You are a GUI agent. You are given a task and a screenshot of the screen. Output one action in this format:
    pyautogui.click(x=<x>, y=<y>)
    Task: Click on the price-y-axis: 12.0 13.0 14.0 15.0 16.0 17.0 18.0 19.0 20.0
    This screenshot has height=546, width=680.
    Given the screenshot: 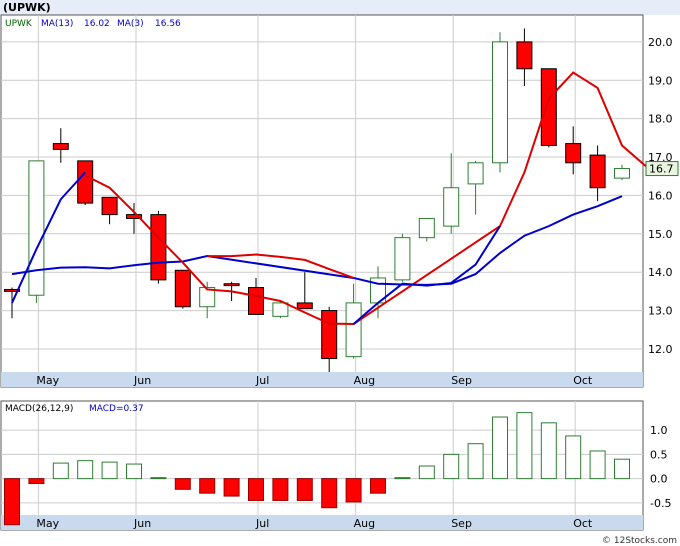 What is the action you would take?
    pyautogui.click(x=660, y=196)
    